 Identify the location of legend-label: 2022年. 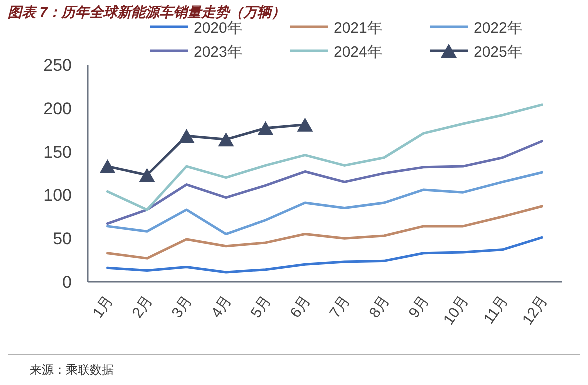
(498, 28).